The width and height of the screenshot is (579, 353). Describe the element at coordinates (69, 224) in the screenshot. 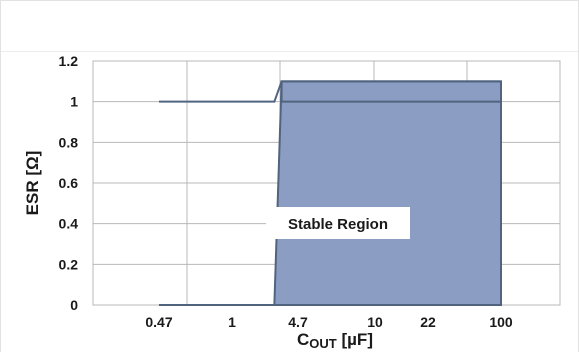

I see `y-tick-label: 0.4` at that location.